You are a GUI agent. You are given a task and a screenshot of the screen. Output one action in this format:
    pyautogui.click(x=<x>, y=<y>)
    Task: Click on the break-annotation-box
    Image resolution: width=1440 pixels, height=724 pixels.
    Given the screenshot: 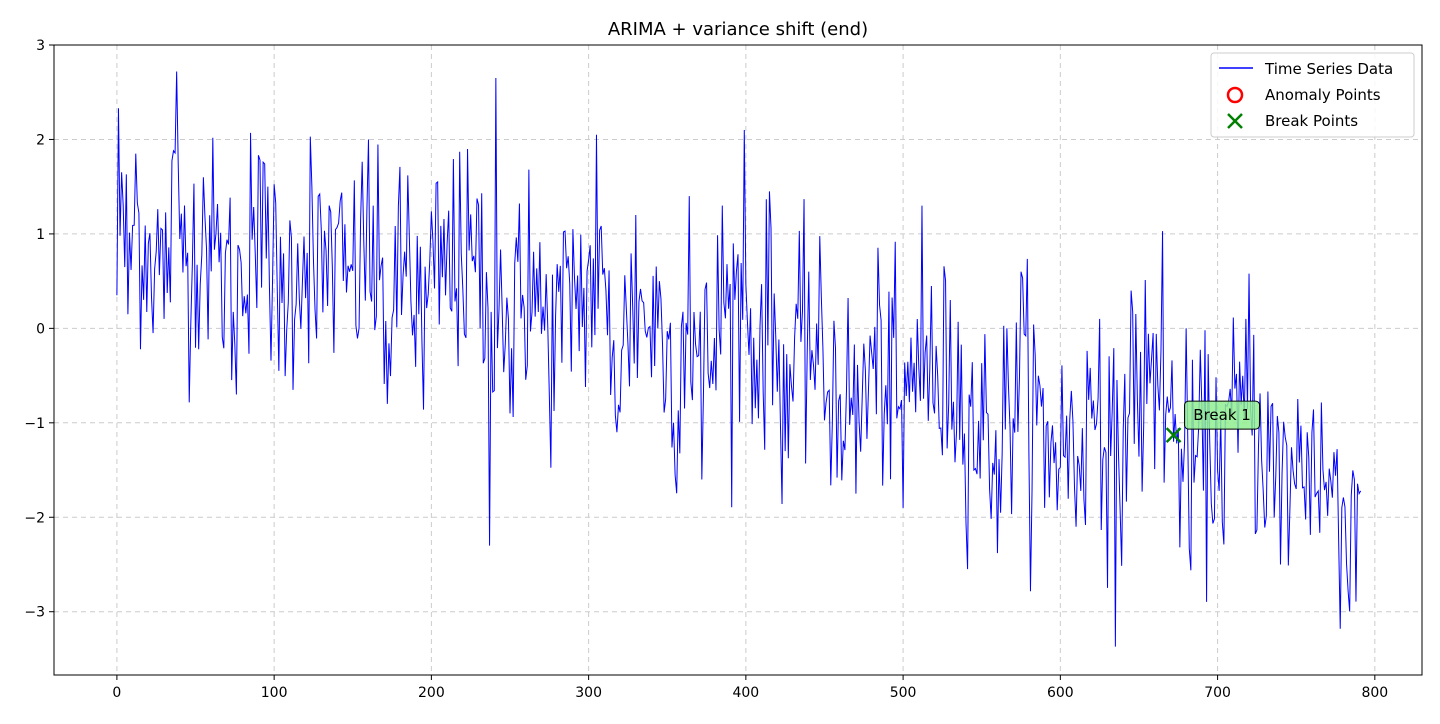 What is the action you would take?
    pyautogui.click(x=1222, y=415)
    